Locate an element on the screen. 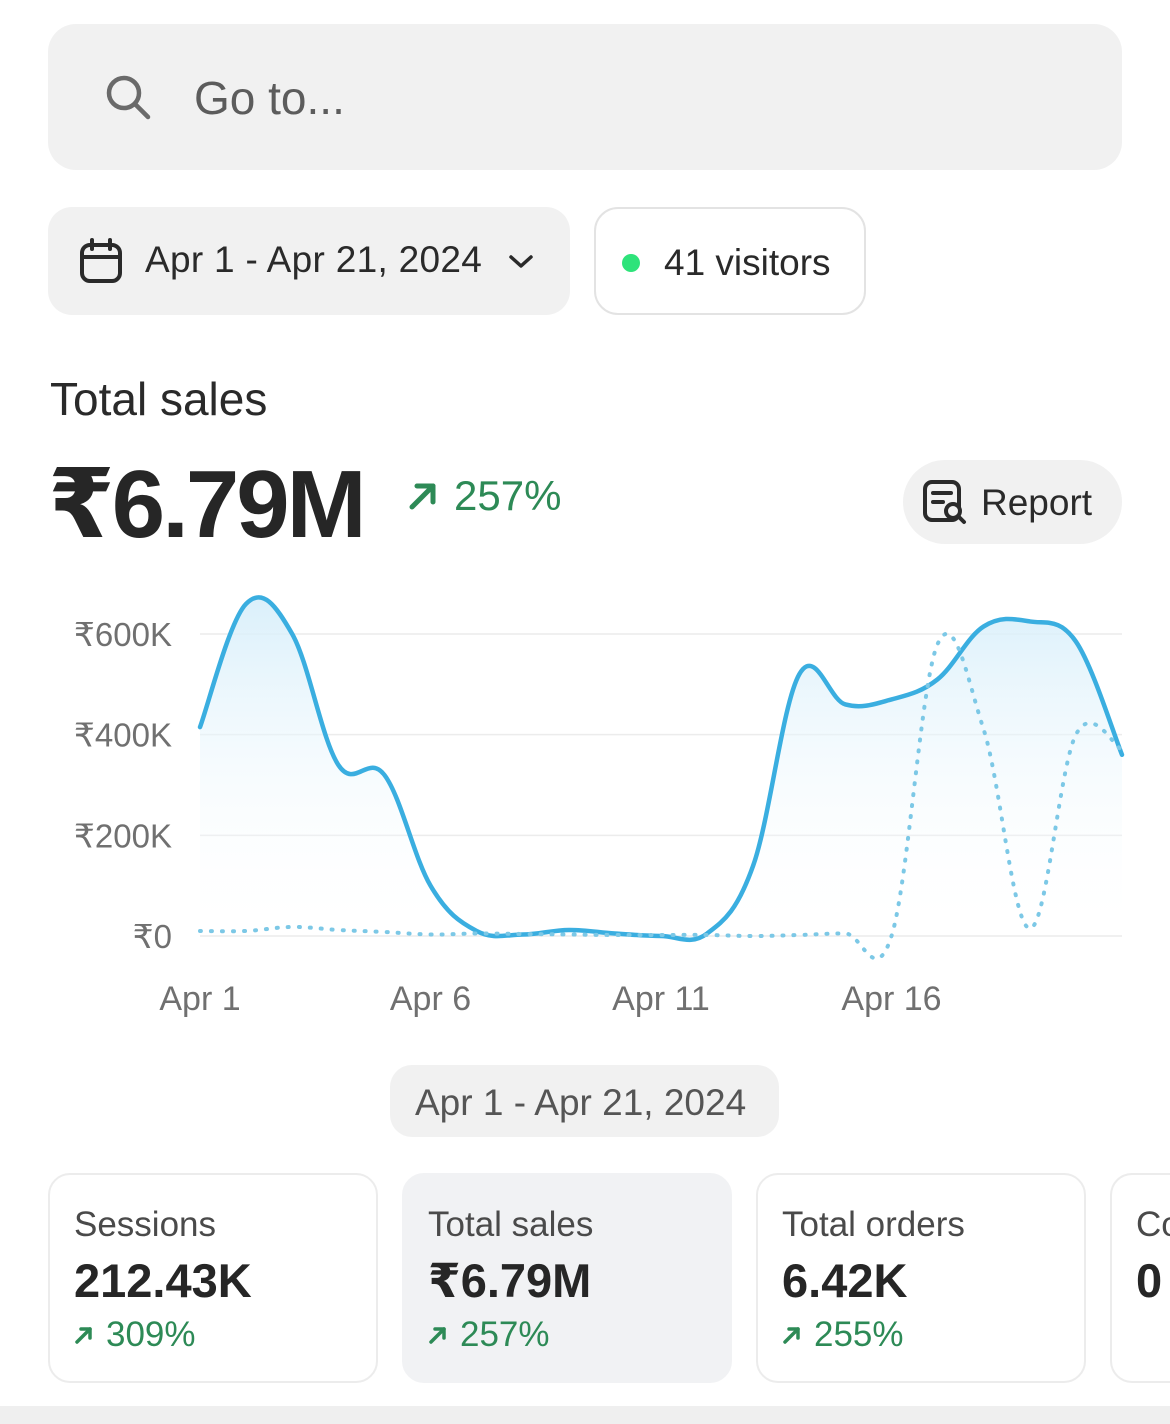  chevron-down-icon is located at coordinates (521, 261).